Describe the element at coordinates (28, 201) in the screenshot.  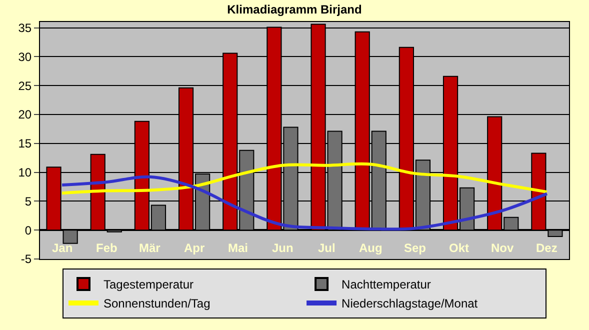
I see `y-tick-label: 5` at that location.